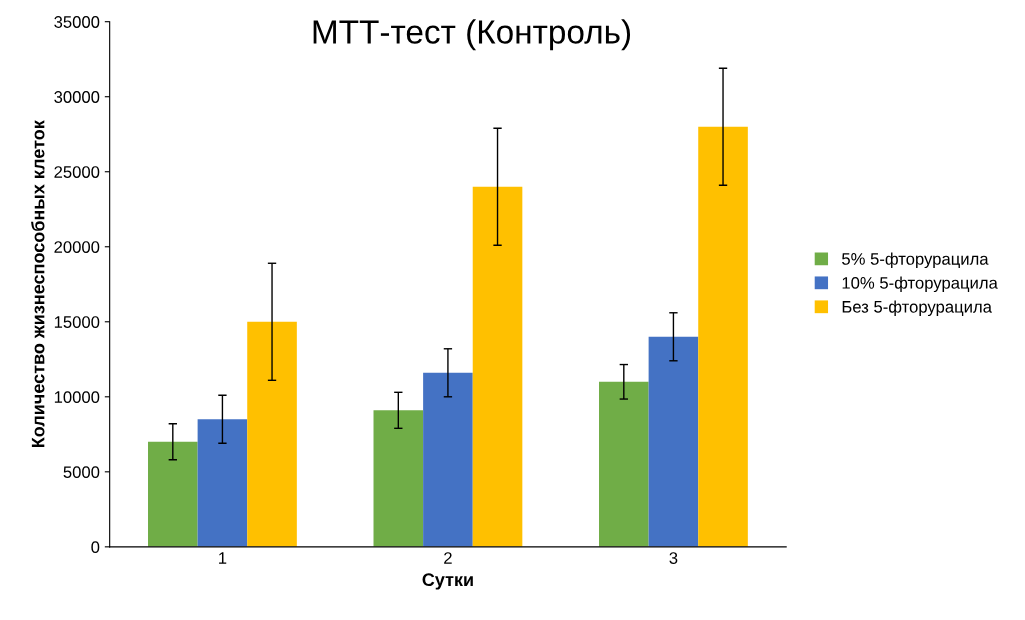  What do you see at coordinates (81, 472) in the screenshot?
I see `y-tick-label: 5000` at bounding box center [81, 472].